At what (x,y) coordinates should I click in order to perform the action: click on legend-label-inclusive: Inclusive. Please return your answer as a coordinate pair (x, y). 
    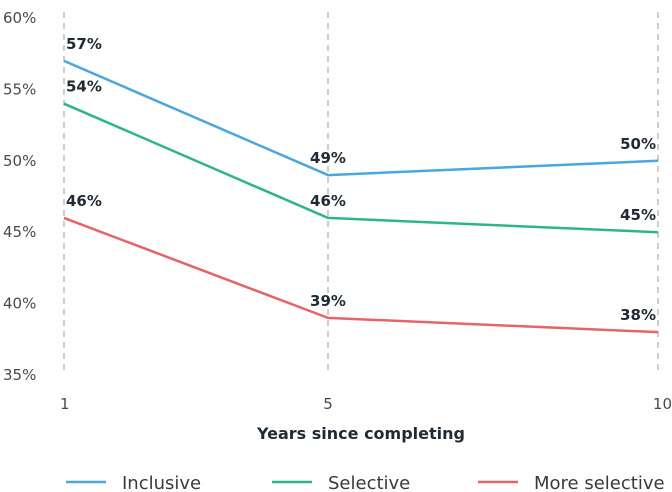
    Looking at the image, I should click on (161, 482).